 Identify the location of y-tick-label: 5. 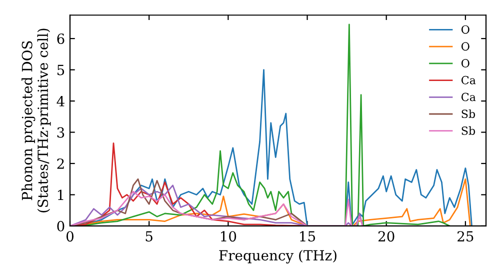
(60, 70).